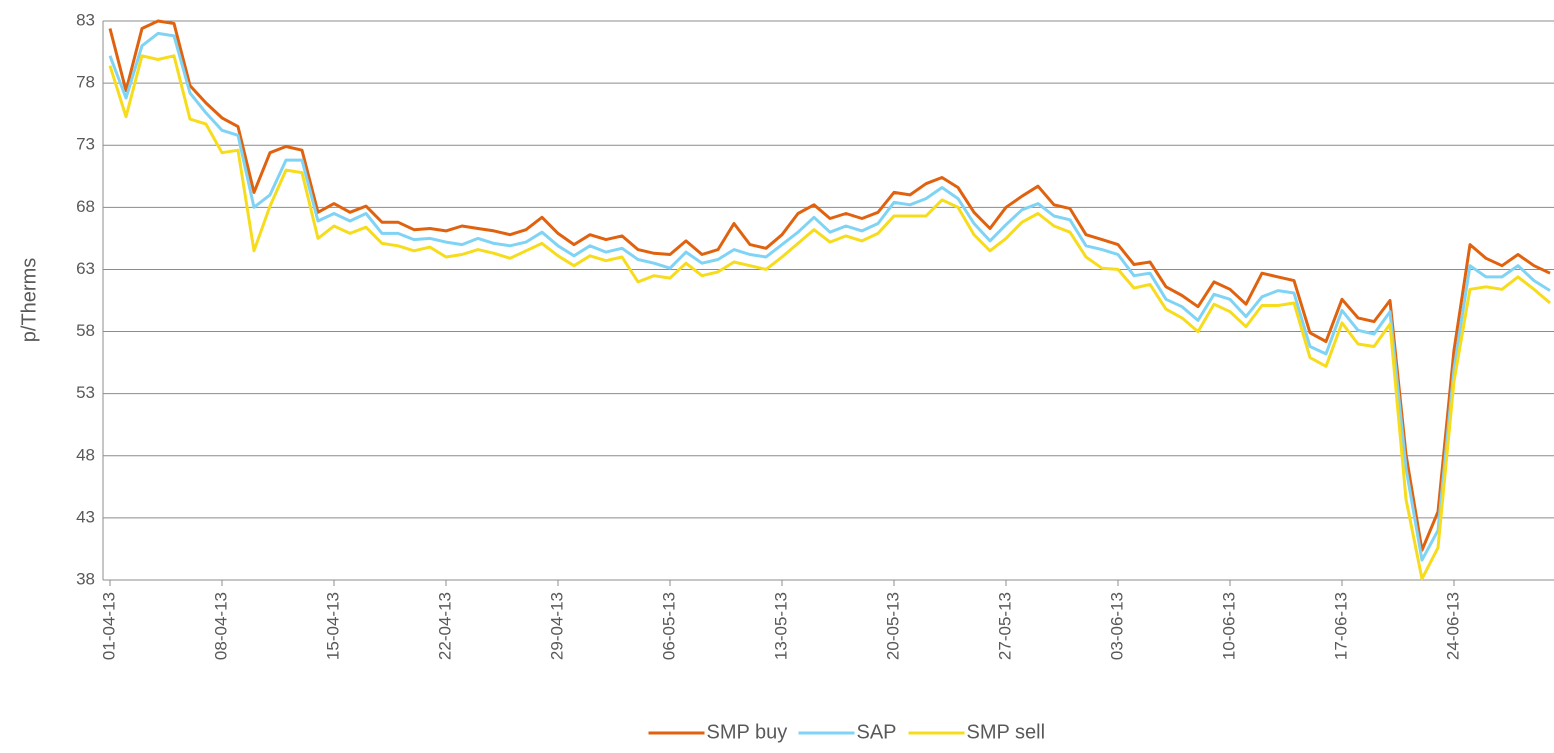 The height and width of the screenshot is (753, 1554). What do you see at coordinates (1116, 626) in the screenshot?
I see `x-tick-label: 03-06-13` at bounding box center [1116, 626].